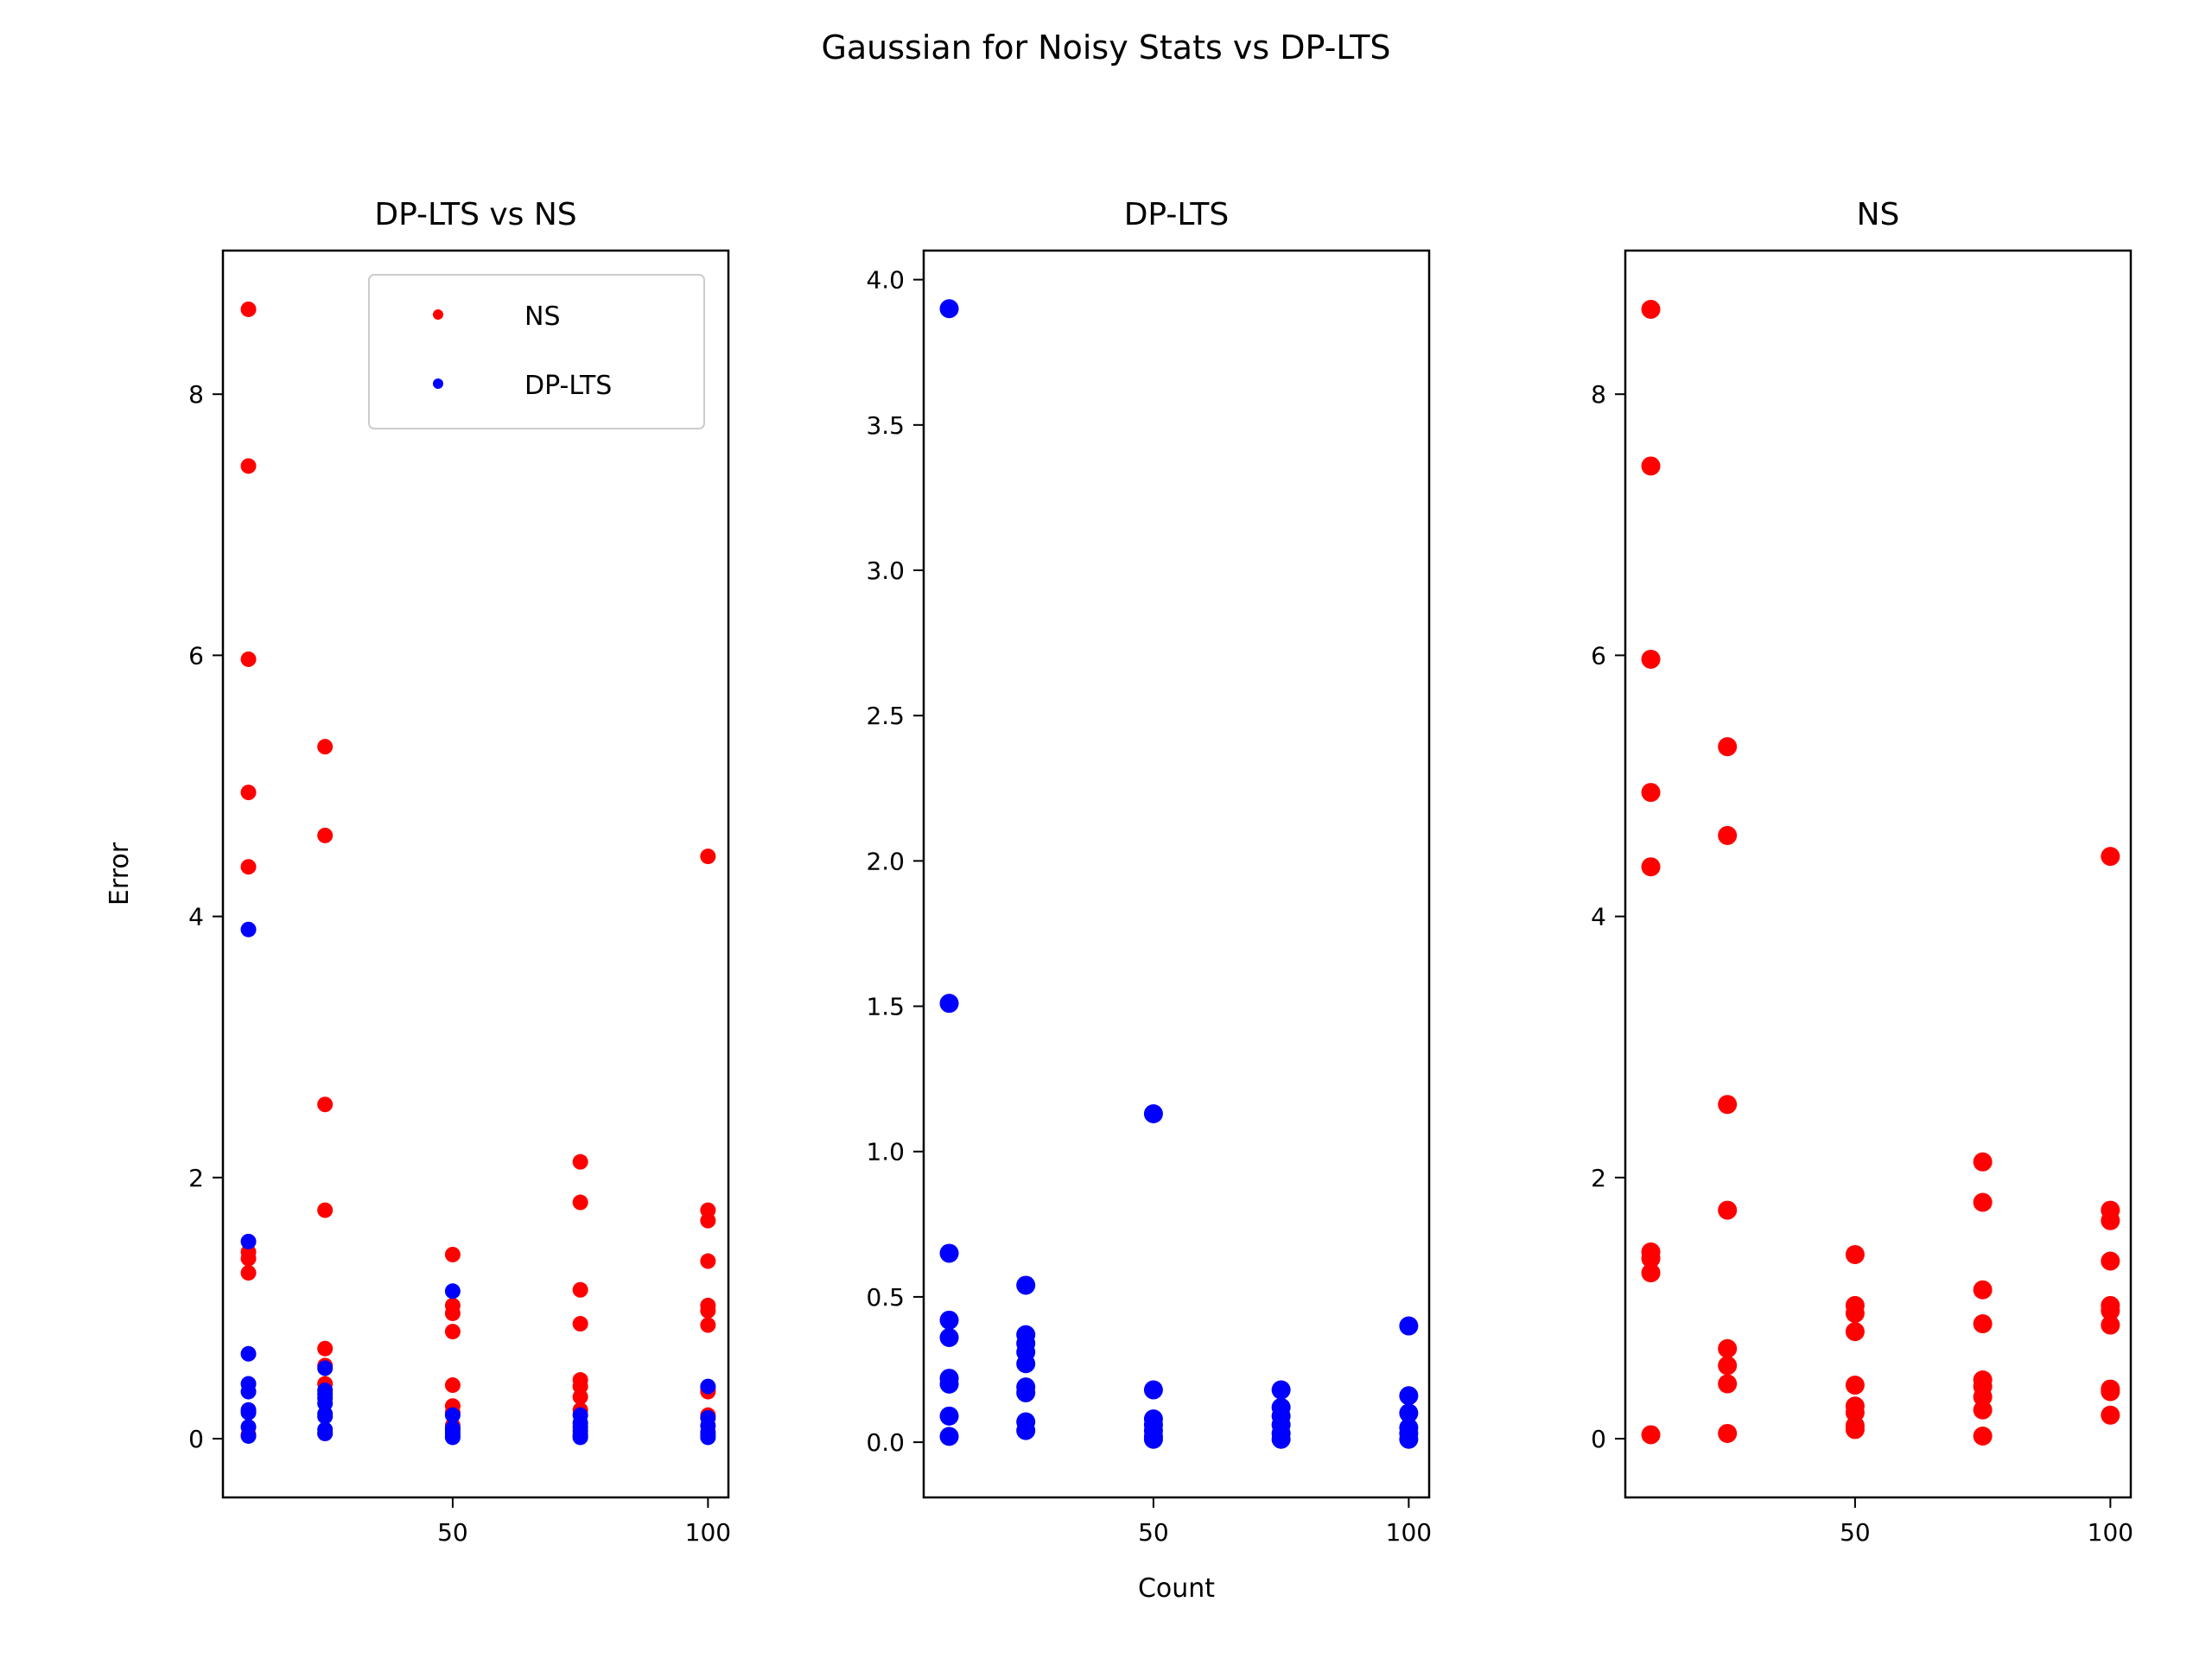 The image size is (2212, 1659). Describe the element at coordinates (885, 1152) in the screenshot. I see `y-tick-label: 1.0` at that location.